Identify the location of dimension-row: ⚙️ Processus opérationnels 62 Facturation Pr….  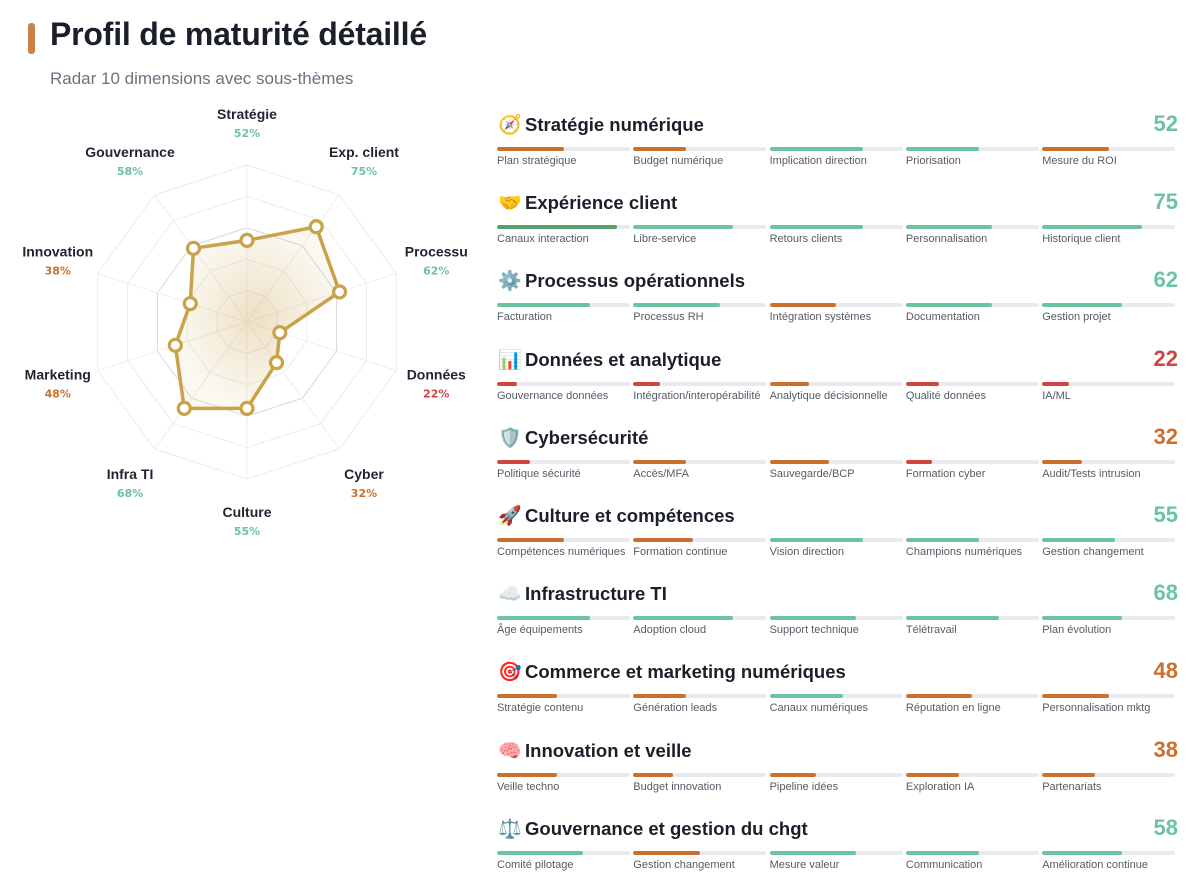
(839, 305).